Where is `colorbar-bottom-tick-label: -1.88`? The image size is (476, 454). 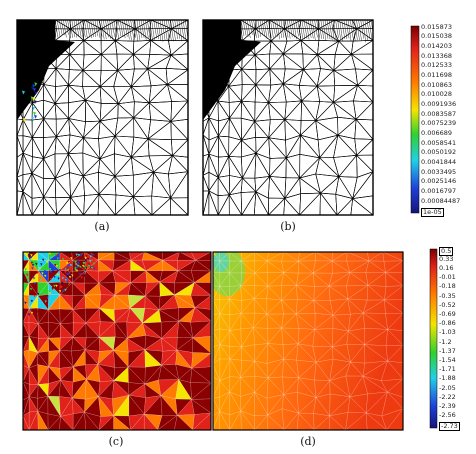
colorbar-bottom-tick-label: -1.88 is located at coordinates (447, 378).